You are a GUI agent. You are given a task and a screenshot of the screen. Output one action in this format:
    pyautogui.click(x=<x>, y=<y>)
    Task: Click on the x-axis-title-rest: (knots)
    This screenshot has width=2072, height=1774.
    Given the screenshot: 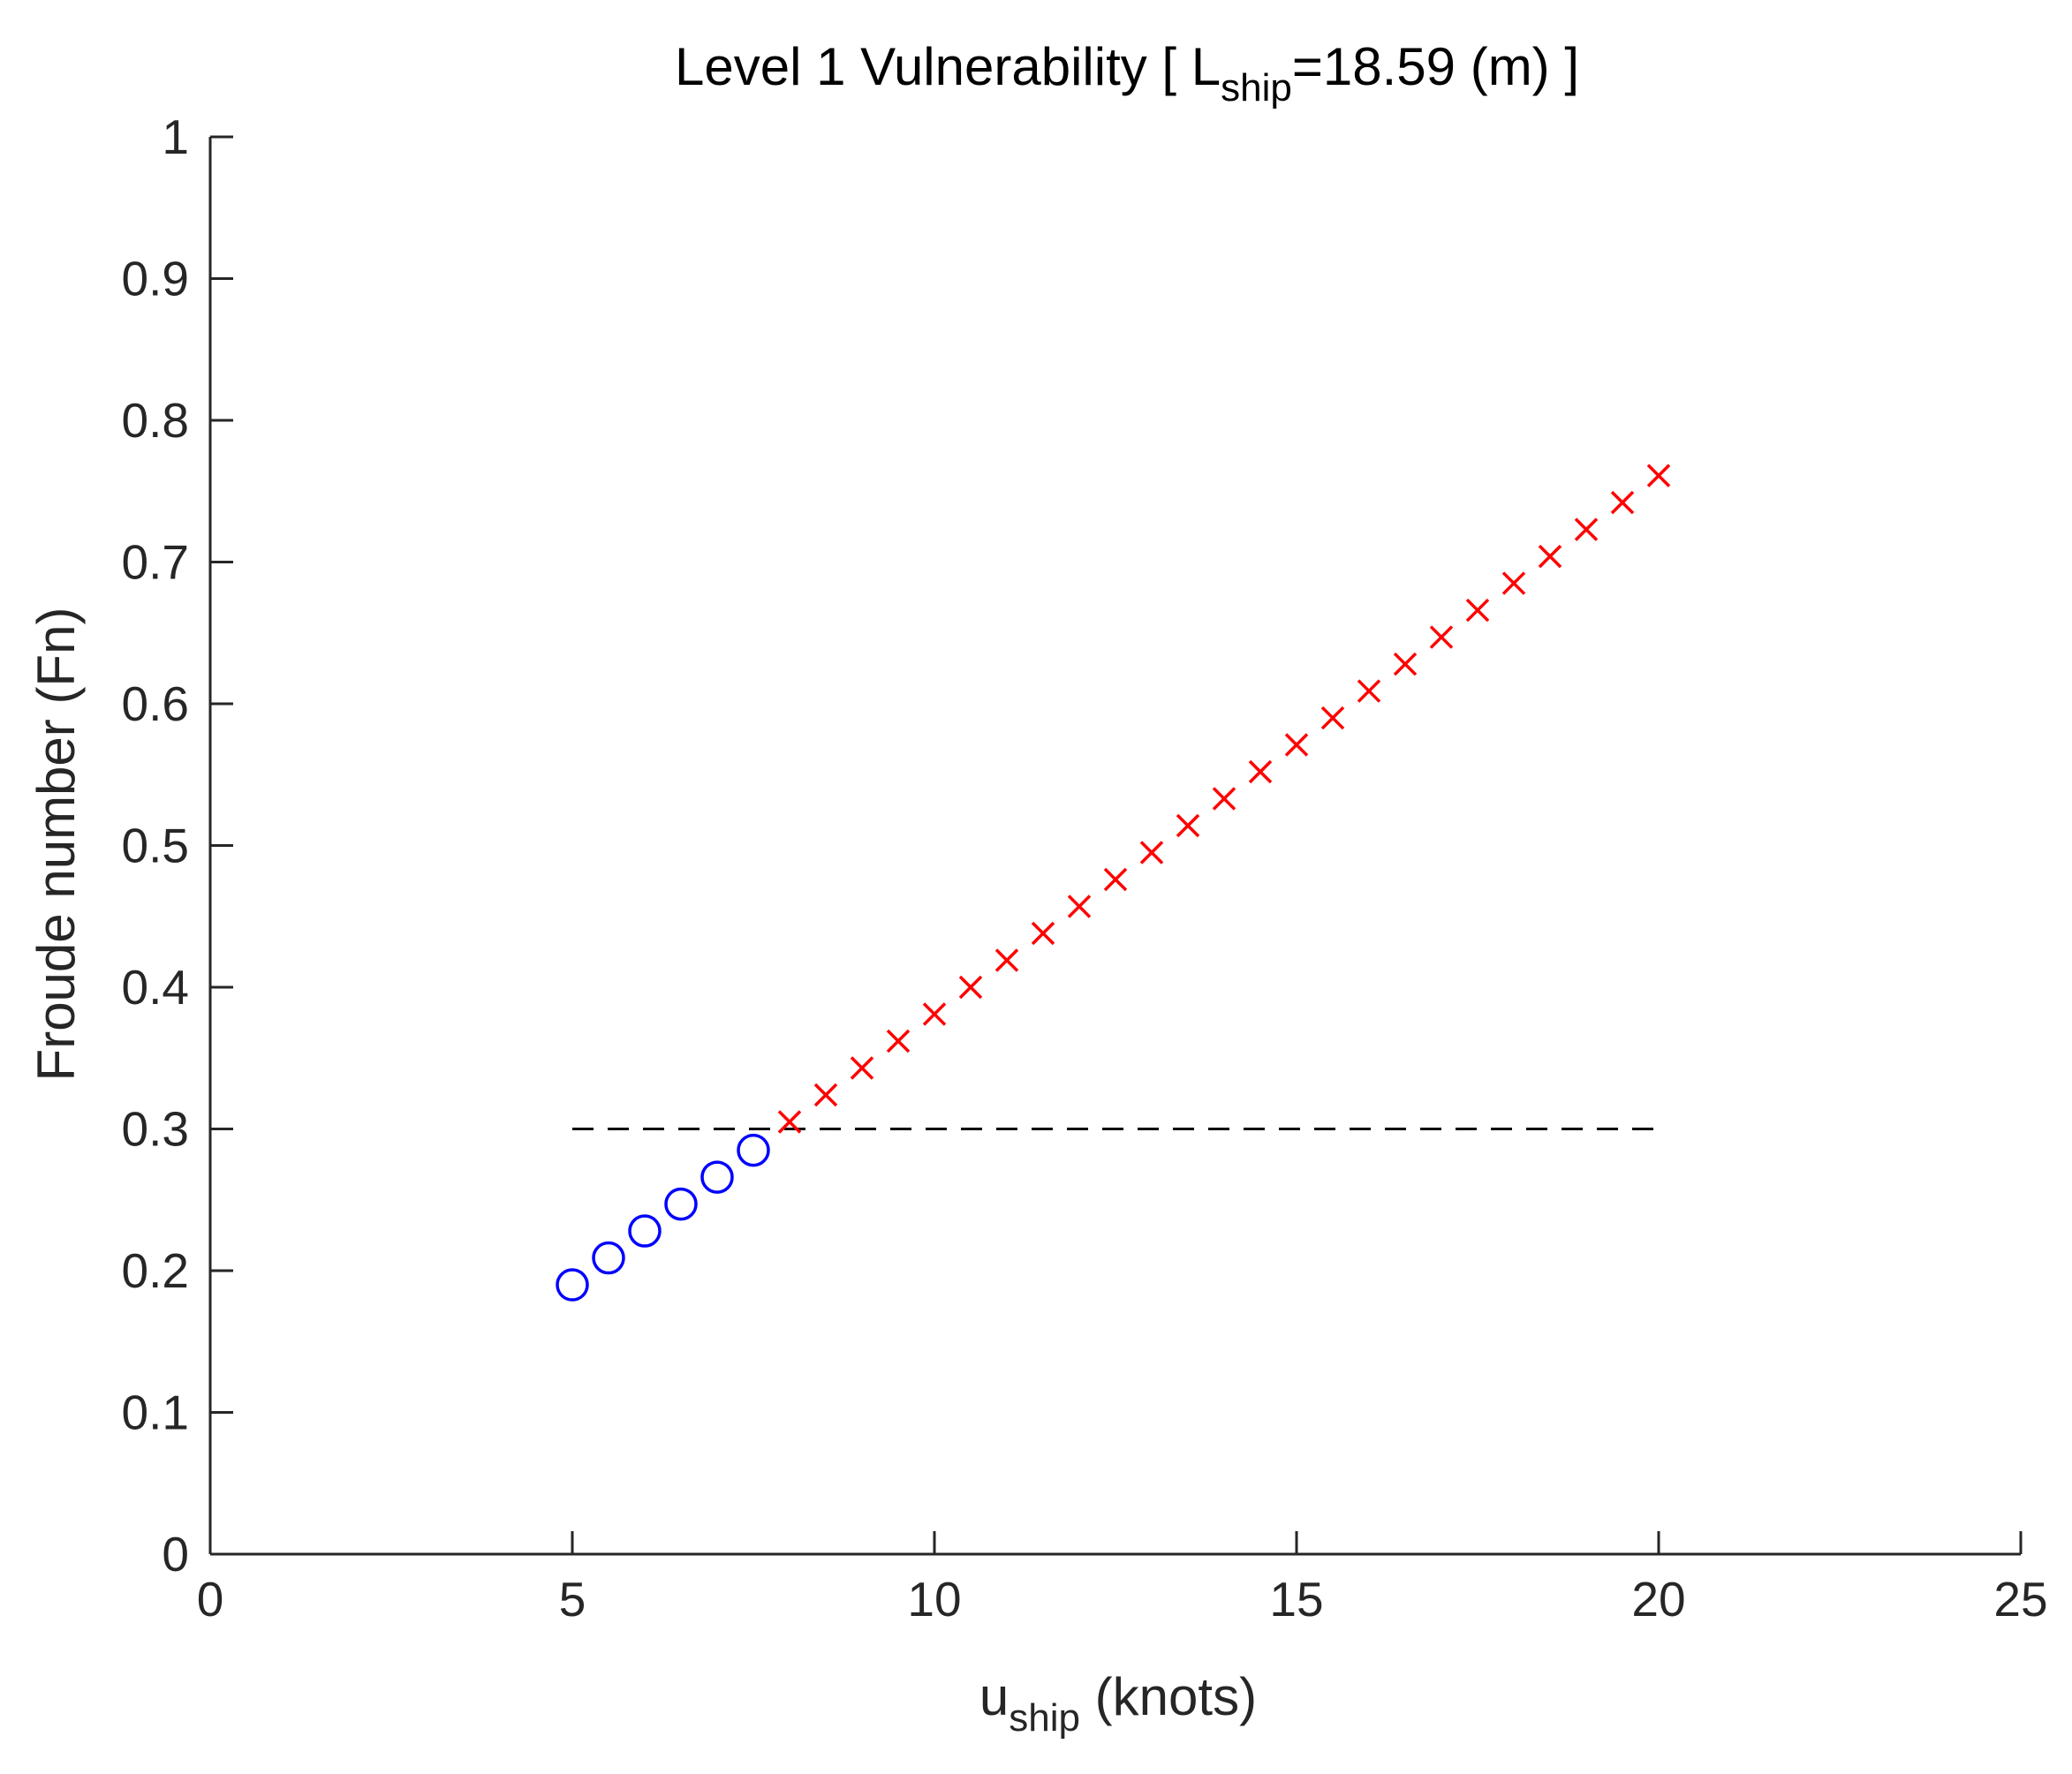 What is the action you would take?
    pyautogui.click(x=1168, y=1696)
    